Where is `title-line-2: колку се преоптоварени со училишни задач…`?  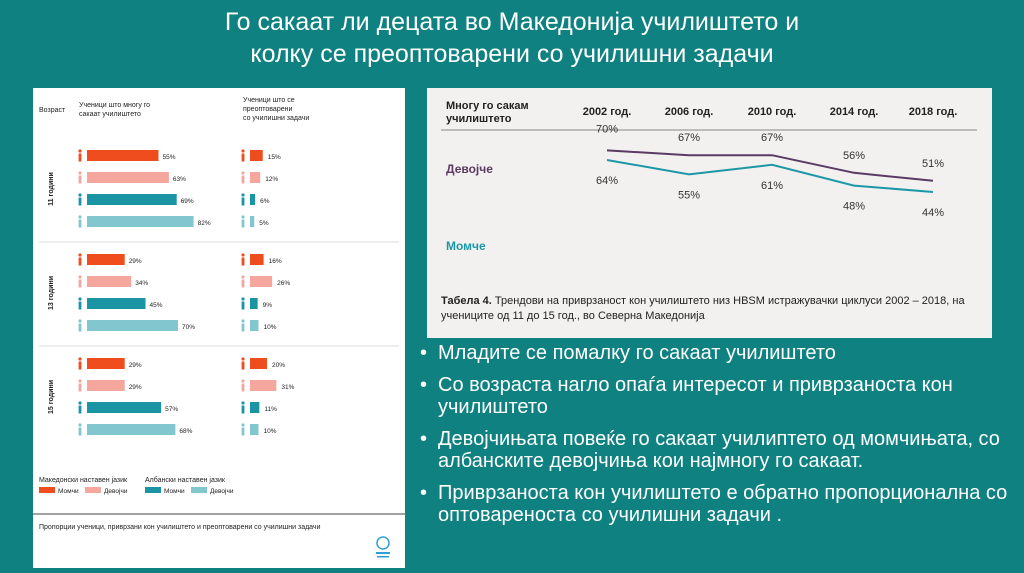
title-line-2: колку се преоптоварени со училишни задач… is located at coordinates (512, 54).